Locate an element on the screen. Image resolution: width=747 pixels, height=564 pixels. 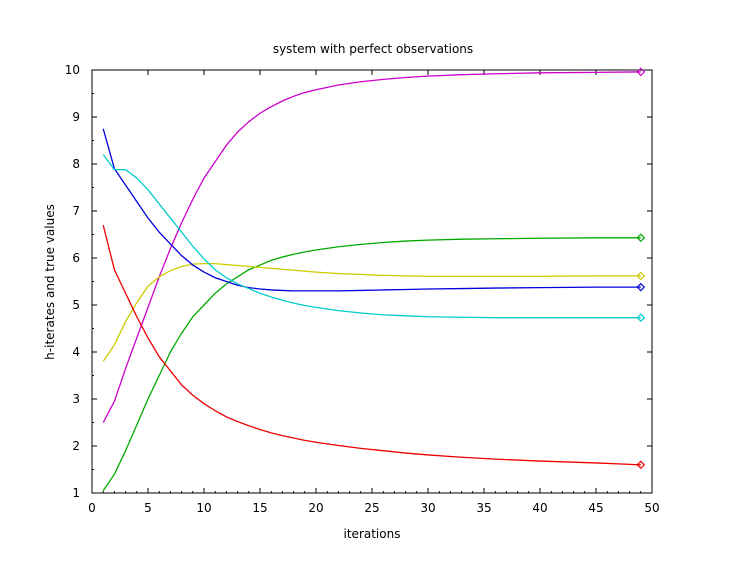
x-tick-label: 25 is located at coordinates (371, 508).